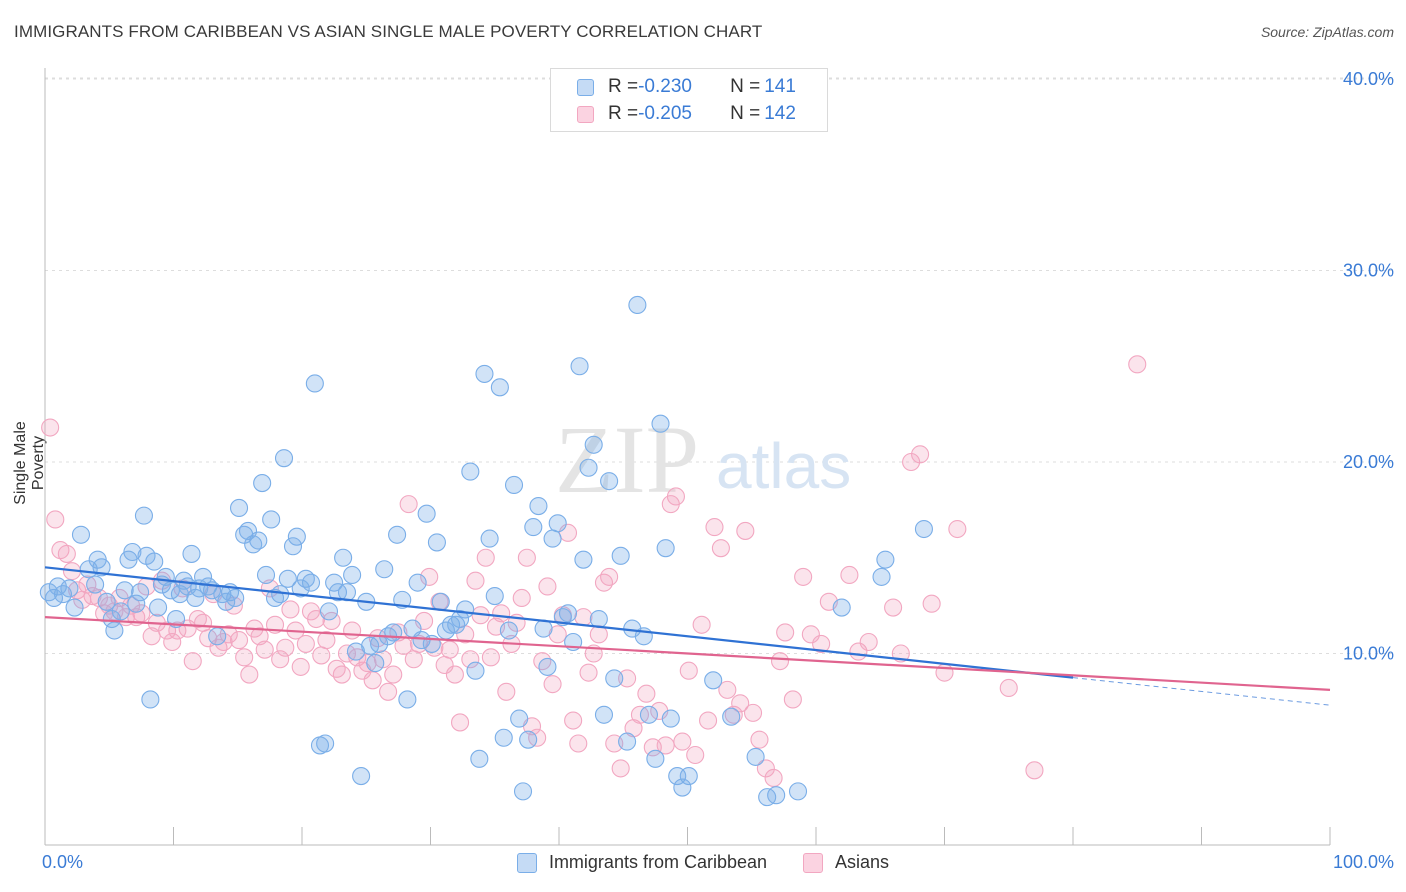 This screenshot has height=892, width=1406. I want to click on legend-item-caribbean: Immigrants from Caribbean, so click(642, 862).